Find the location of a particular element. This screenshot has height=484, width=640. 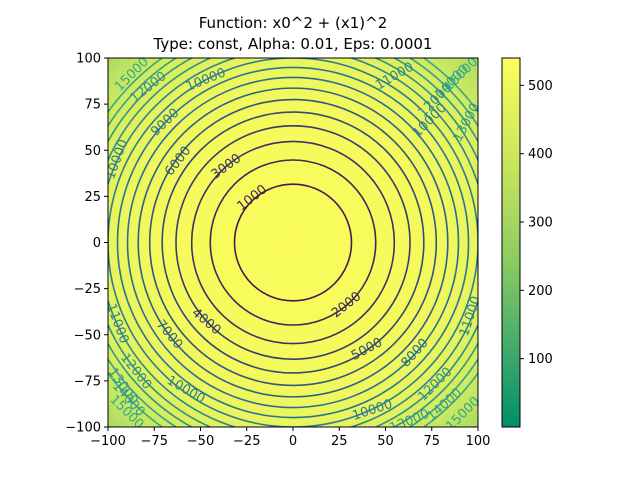

y-tick-label: 25 is located at coordinates (92, 197).